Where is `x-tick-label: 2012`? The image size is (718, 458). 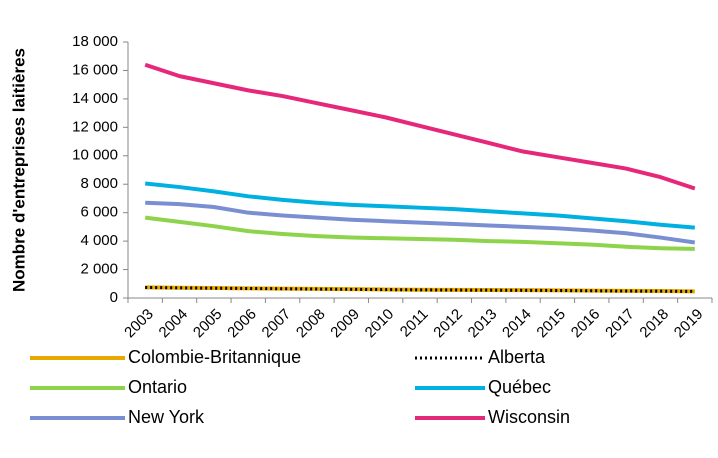
x-tick-label: 2012 is located at coordinates (448, 324).